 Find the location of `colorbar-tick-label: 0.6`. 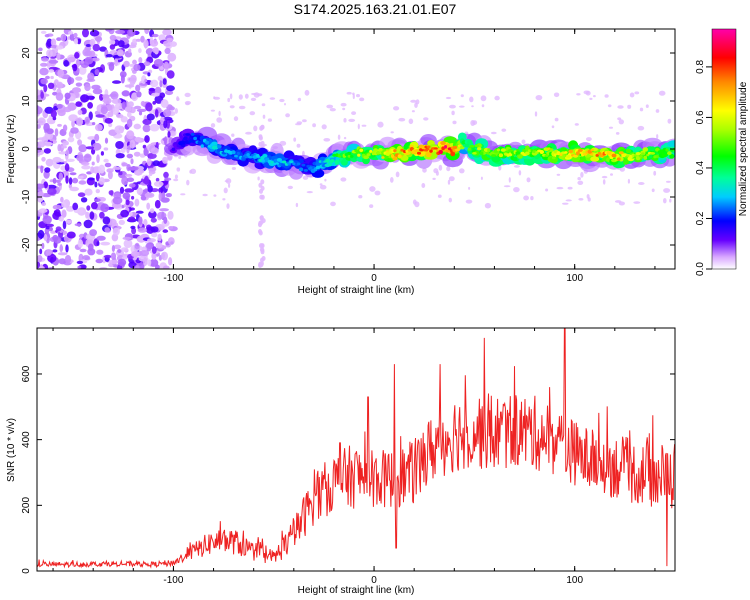

colorbar-tick-label: 0.6 is located at coordinates (700, 117).